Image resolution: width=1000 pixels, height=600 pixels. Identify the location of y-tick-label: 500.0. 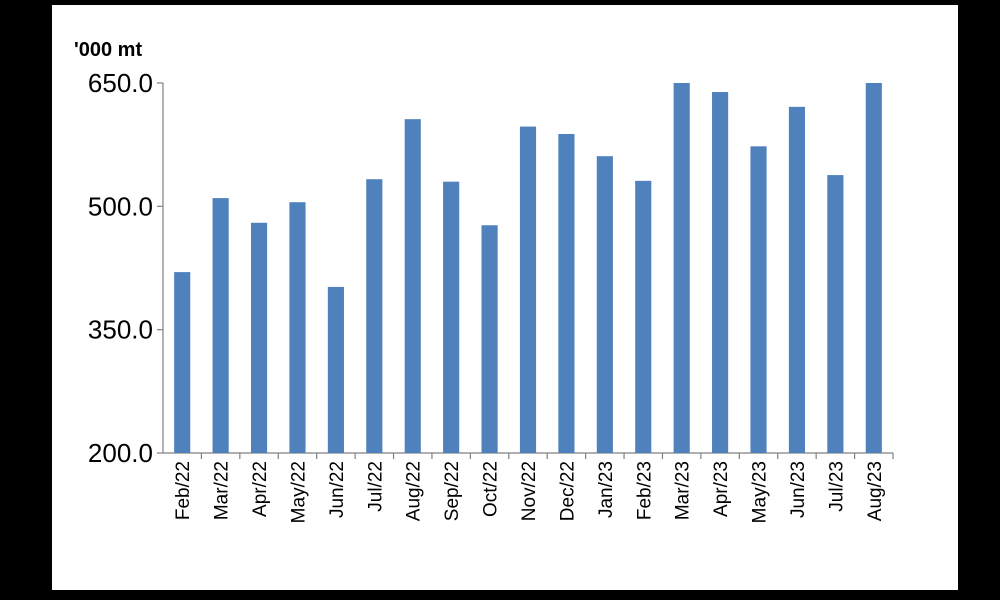
(120, 206).